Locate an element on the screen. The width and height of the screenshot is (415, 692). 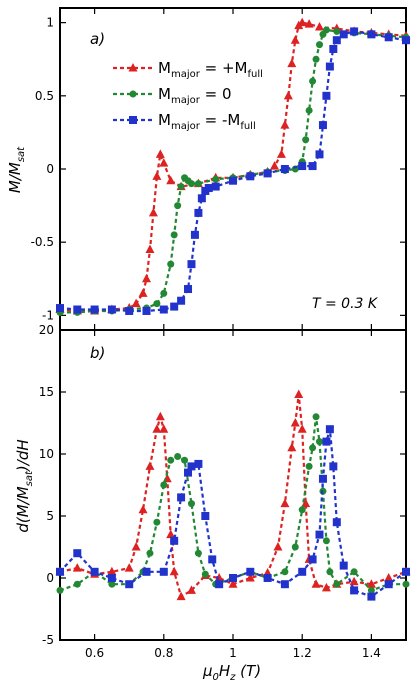
y-tick-label: 0 is located at coordinates (50, 169).